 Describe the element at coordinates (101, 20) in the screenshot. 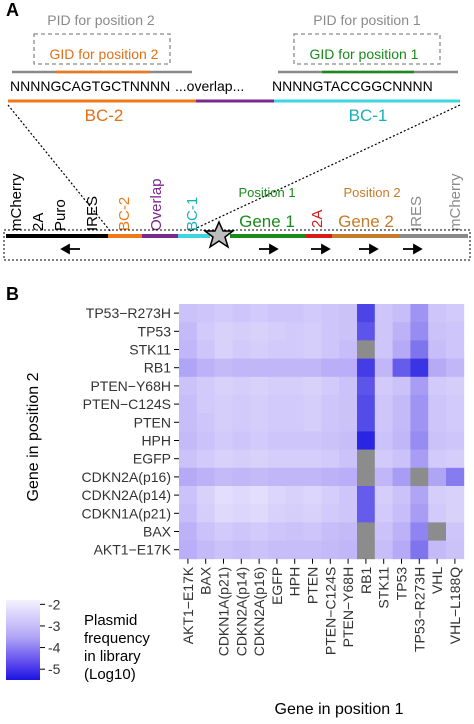

I see `pid2-label: PID for position 2` at that location.